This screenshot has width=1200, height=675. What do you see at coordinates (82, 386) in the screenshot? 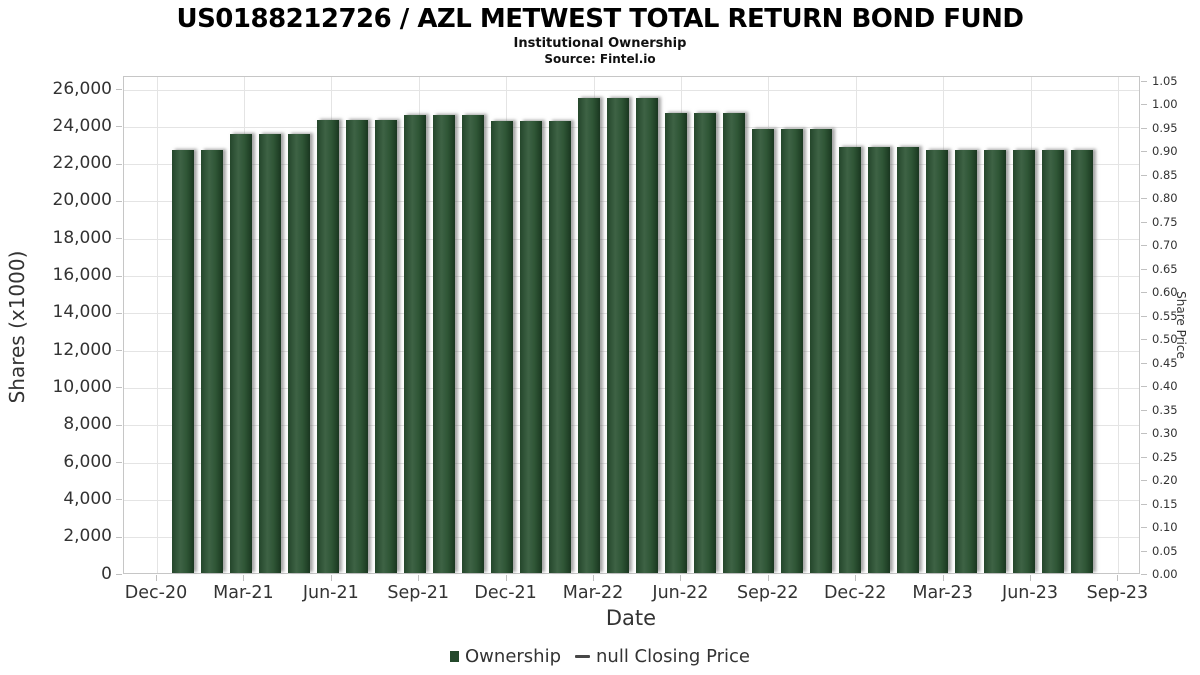
I see `y-axis-label-left: 10,000` at bounding box center [82, 386].